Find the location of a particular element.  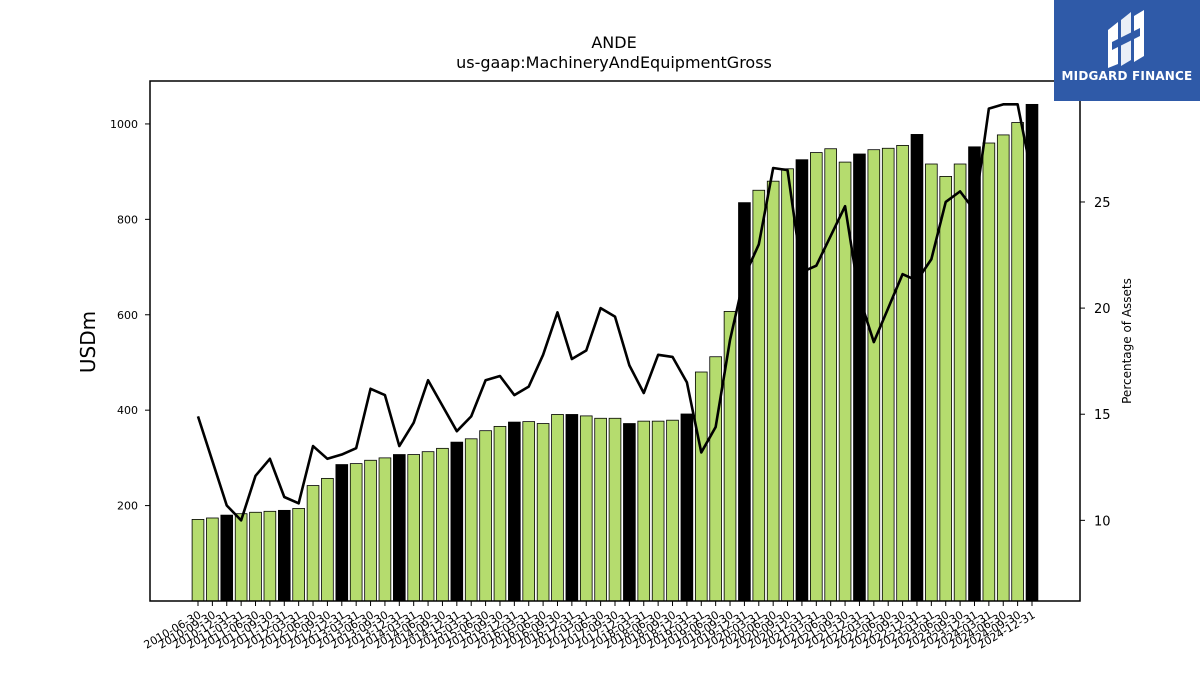

y-tick-label: 600 is located at coordinates (127, 315).